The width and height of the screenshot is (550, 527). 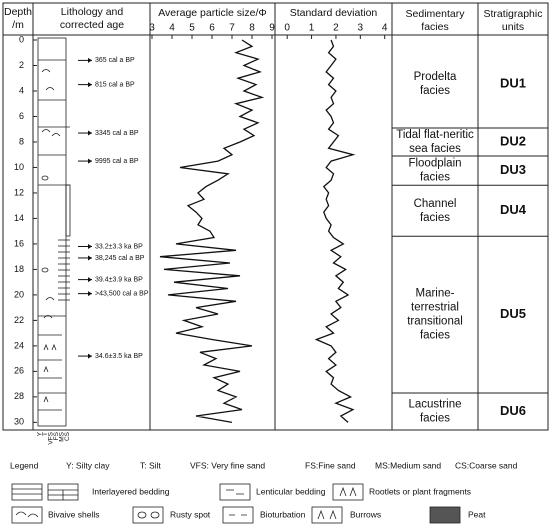 I want to click on legend-entry: Rootlets or plant fragments, so click(x=420, y=491).